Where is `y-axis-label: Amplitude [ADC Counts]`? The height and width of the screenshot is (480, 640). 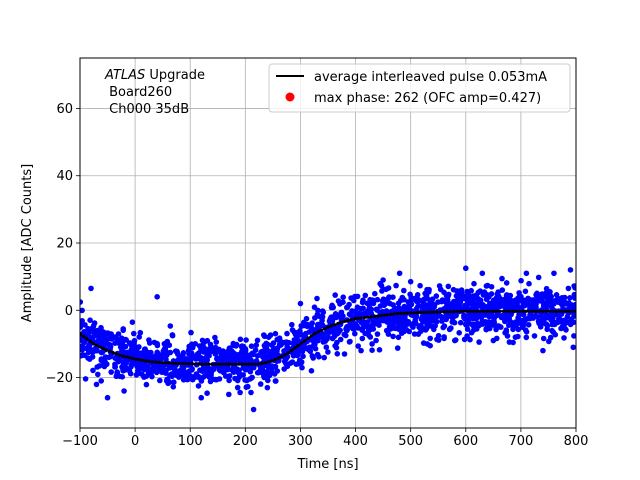 y-axis-label: Amplitude [ADC Counts] is located at coordinates (27, 243).